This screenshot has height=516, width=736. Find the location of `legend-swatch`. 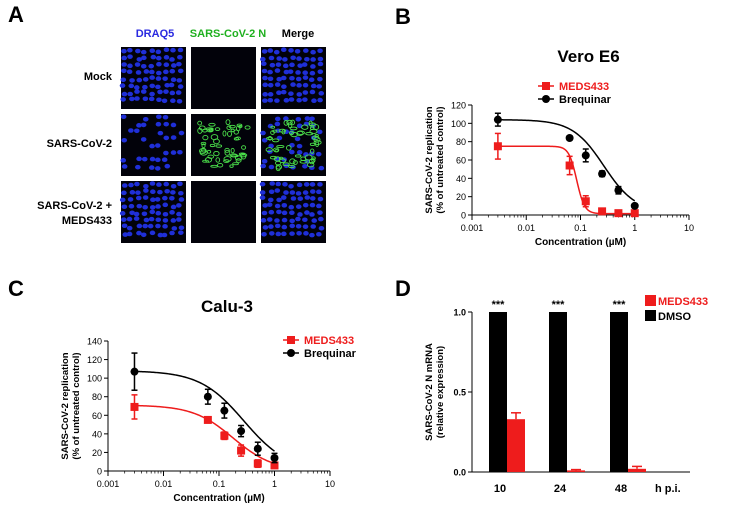

legend-swatch is located at coordinates (650, 315).